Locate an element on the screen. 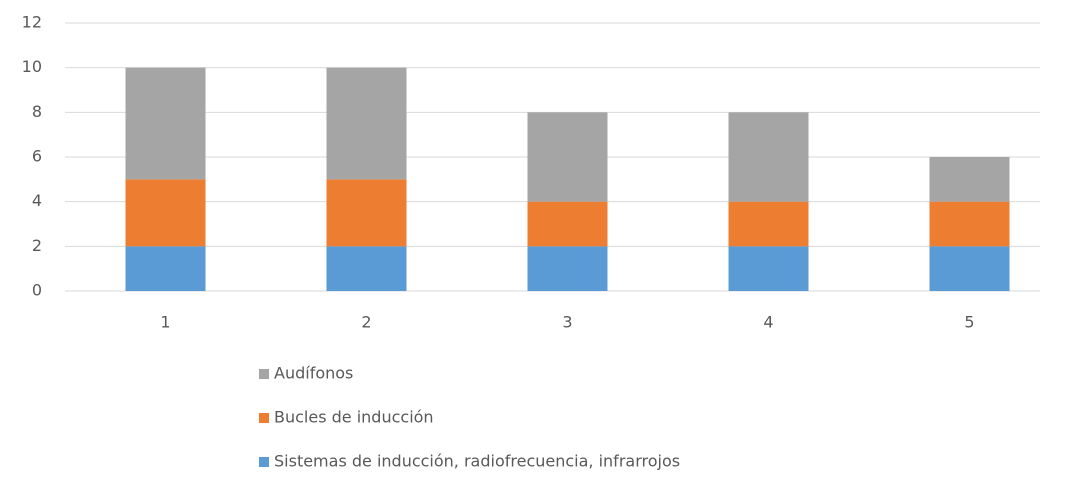 The width and height of the screenshot is (1067, 482). legend-label: Audífonos is located at coordinates (313, 373).